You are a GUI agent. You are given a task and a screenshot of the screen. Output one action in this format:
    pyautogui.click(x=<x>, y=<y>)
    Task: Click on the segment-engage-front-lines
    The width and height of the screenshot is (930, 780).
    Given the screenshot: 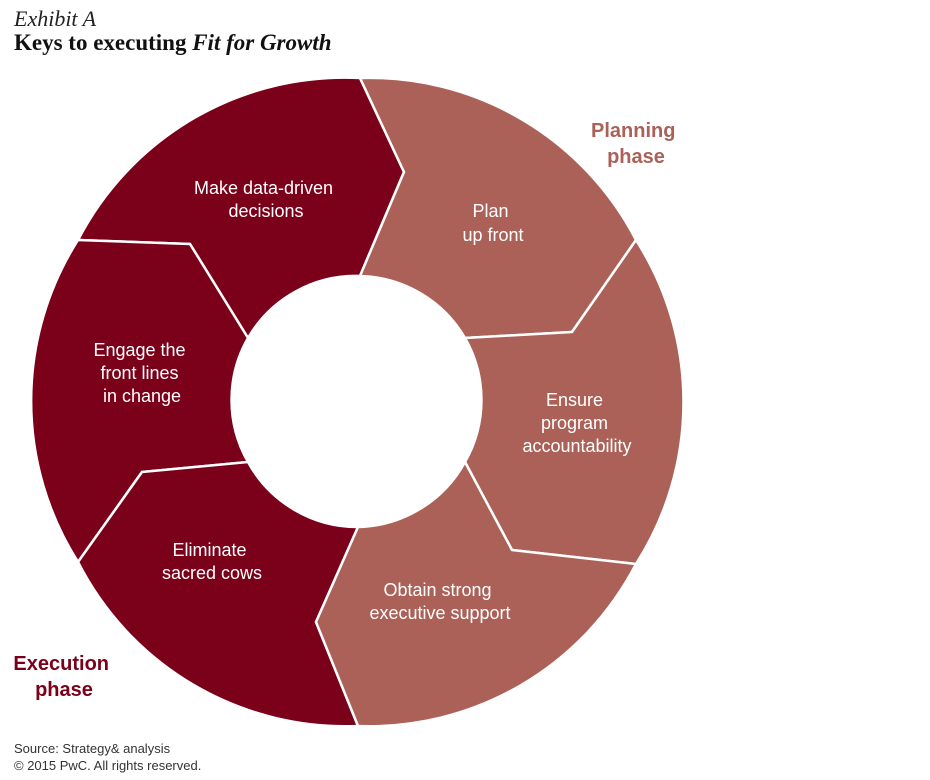 What is the action you would take?
    pyautogui.click(x=139, y=401)
    